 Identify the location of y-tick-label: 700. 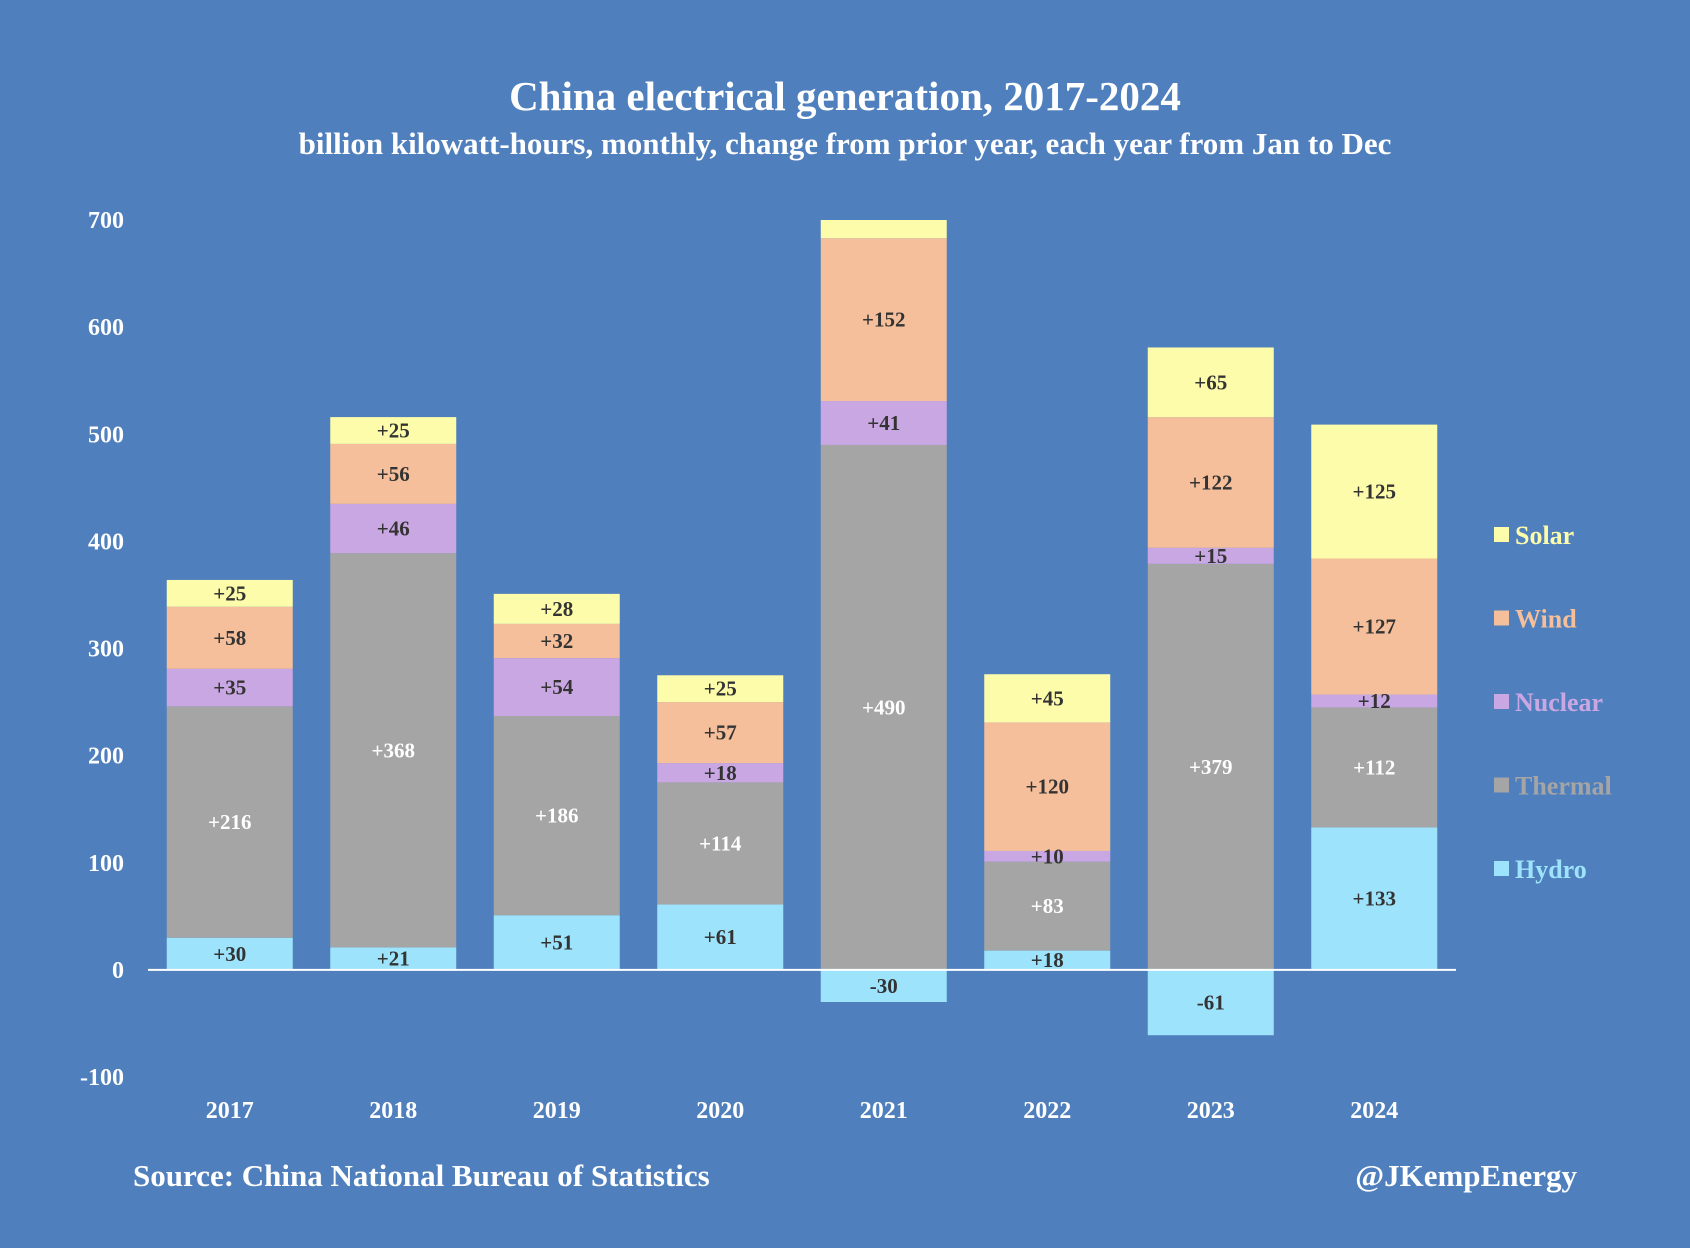
(106, 221).